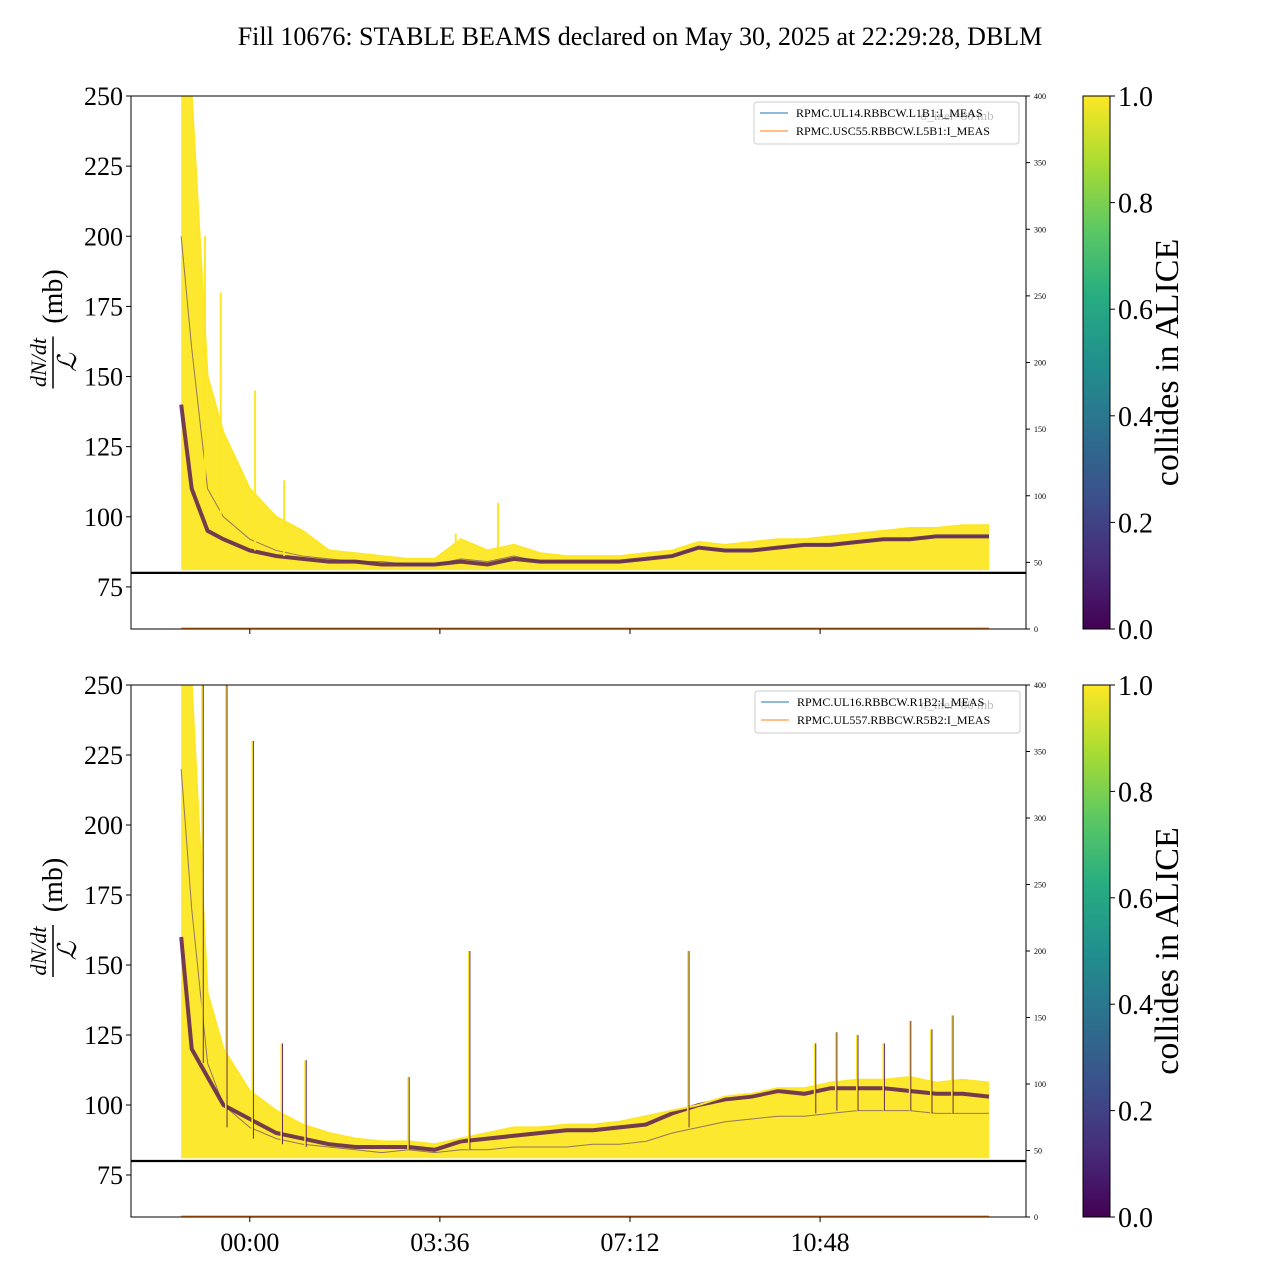 This screenshot has width=1280, height=1280. What do you see at coordinates (584, 1044) in the screenshot?
I see `non-colliding-series` at bounding box center [584, 1044].